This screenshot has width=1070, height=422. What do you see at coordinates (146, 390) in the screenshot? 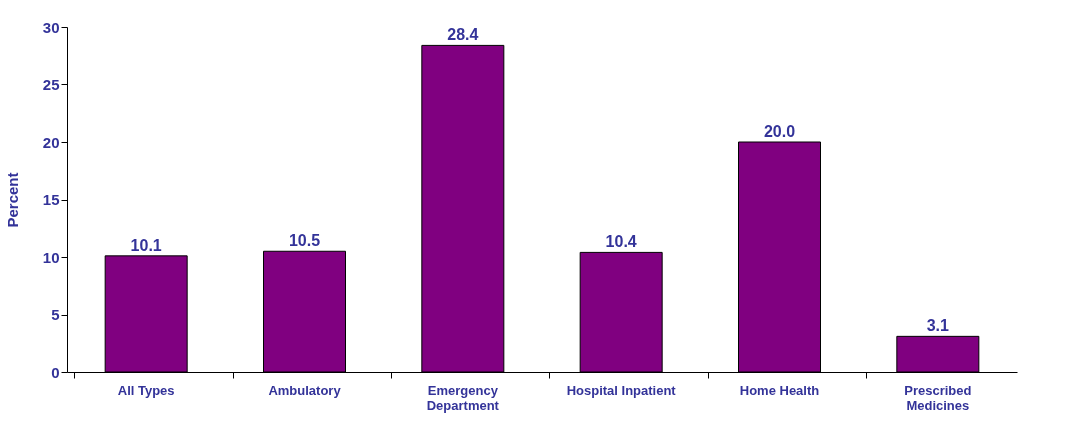
I see `x-tick-label: All Types` at bounding box center [146, 390].